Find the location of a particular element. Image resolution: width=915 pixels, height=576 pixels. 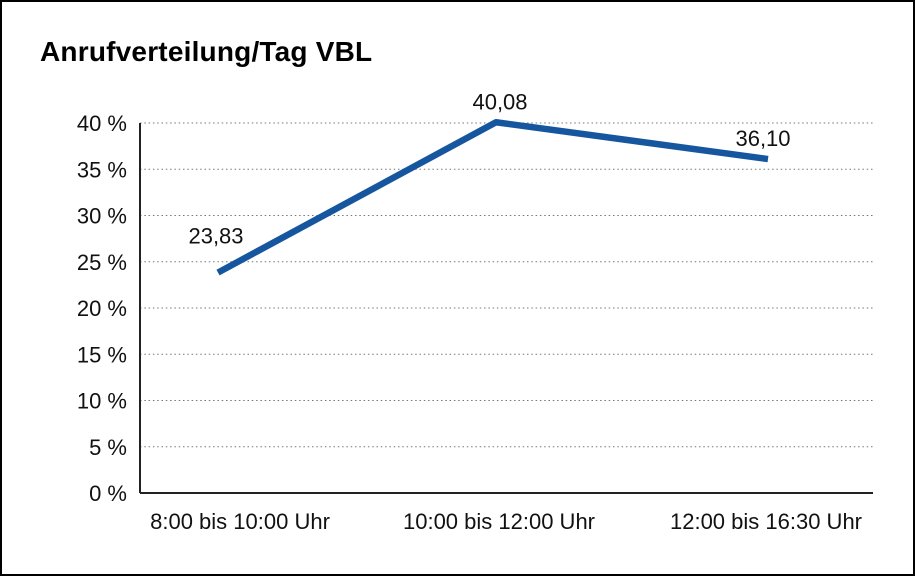

y-tick-label: 5 % is located at coordinates (108, 447).